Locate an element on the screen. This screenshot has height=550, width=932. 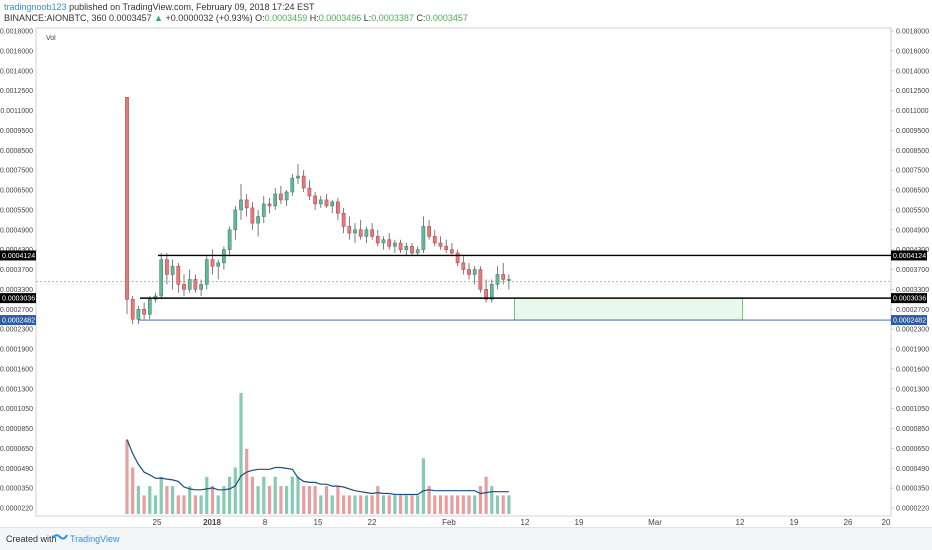
support-zone is located at coordinates (628, 309).